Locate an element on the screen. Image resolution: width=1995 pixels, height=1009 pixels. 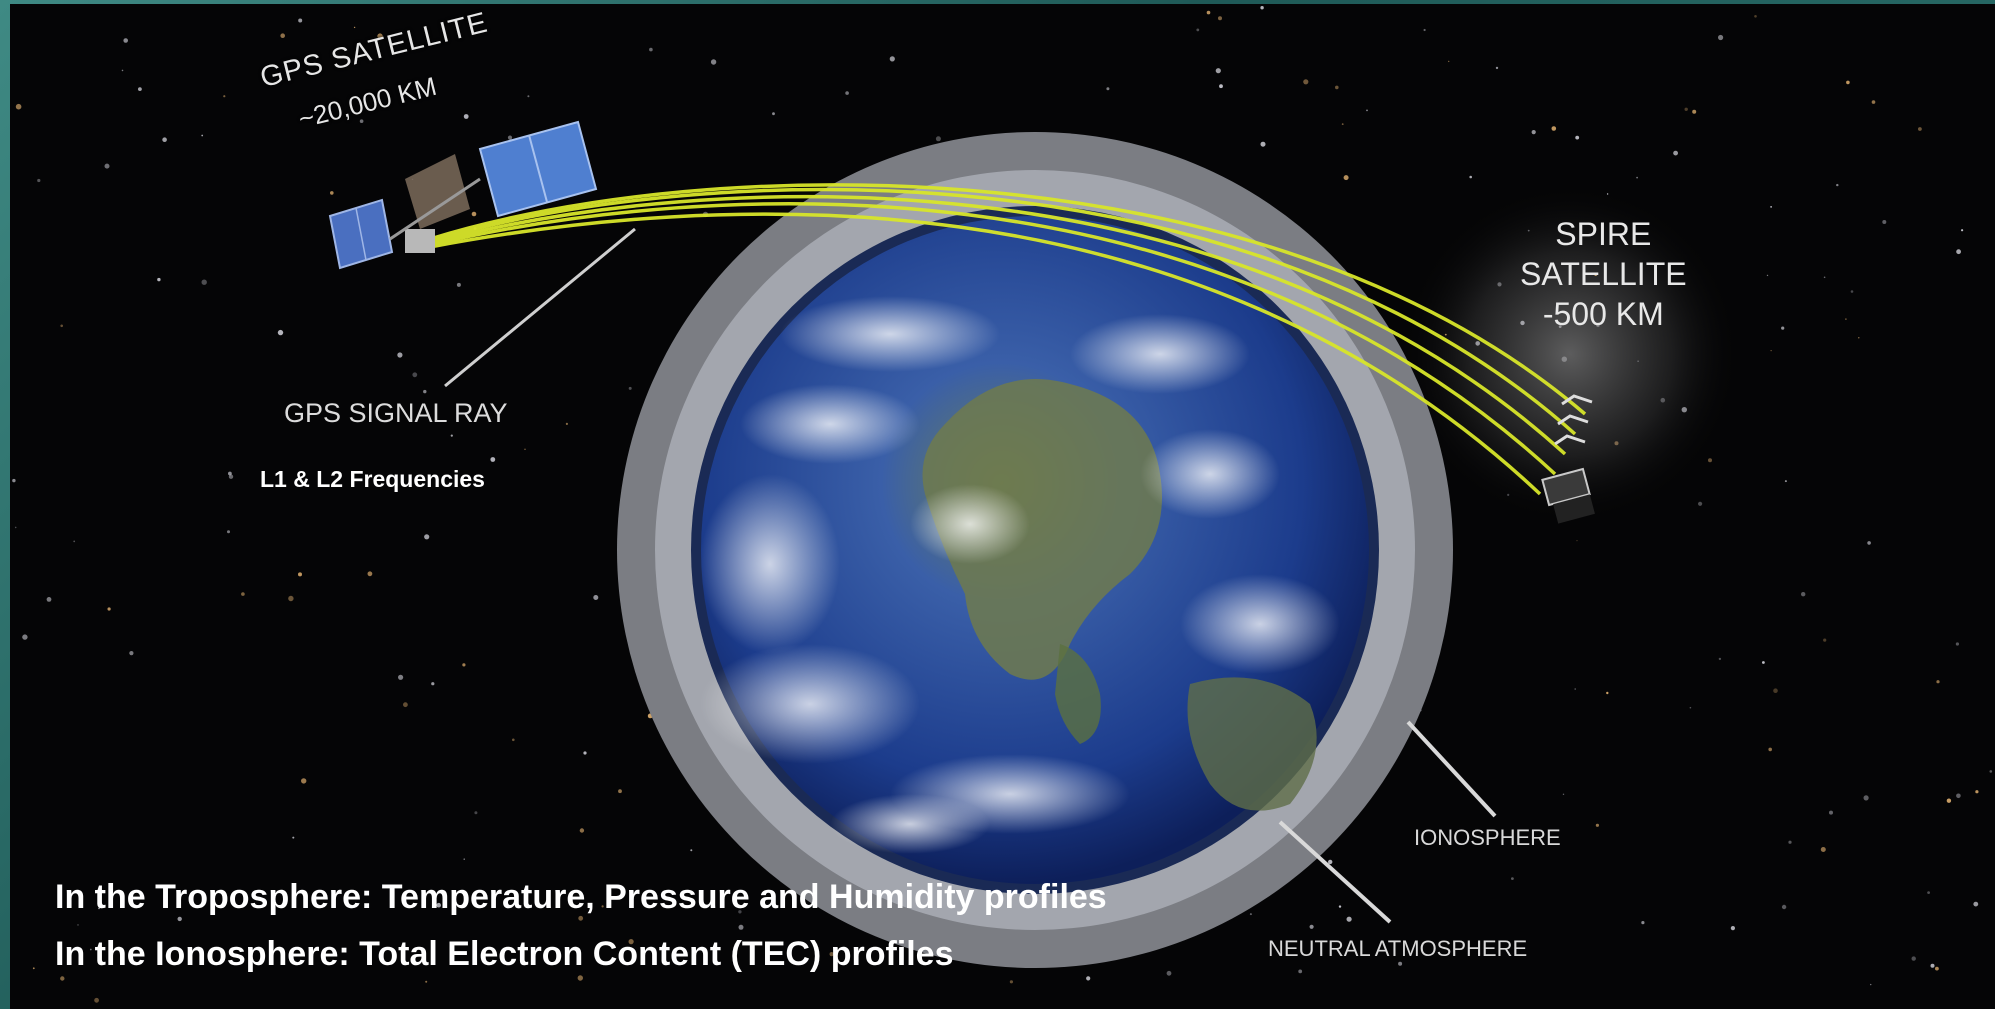
ionosphere-label: IONOSPHERE is located at coordinates (1487, 837).